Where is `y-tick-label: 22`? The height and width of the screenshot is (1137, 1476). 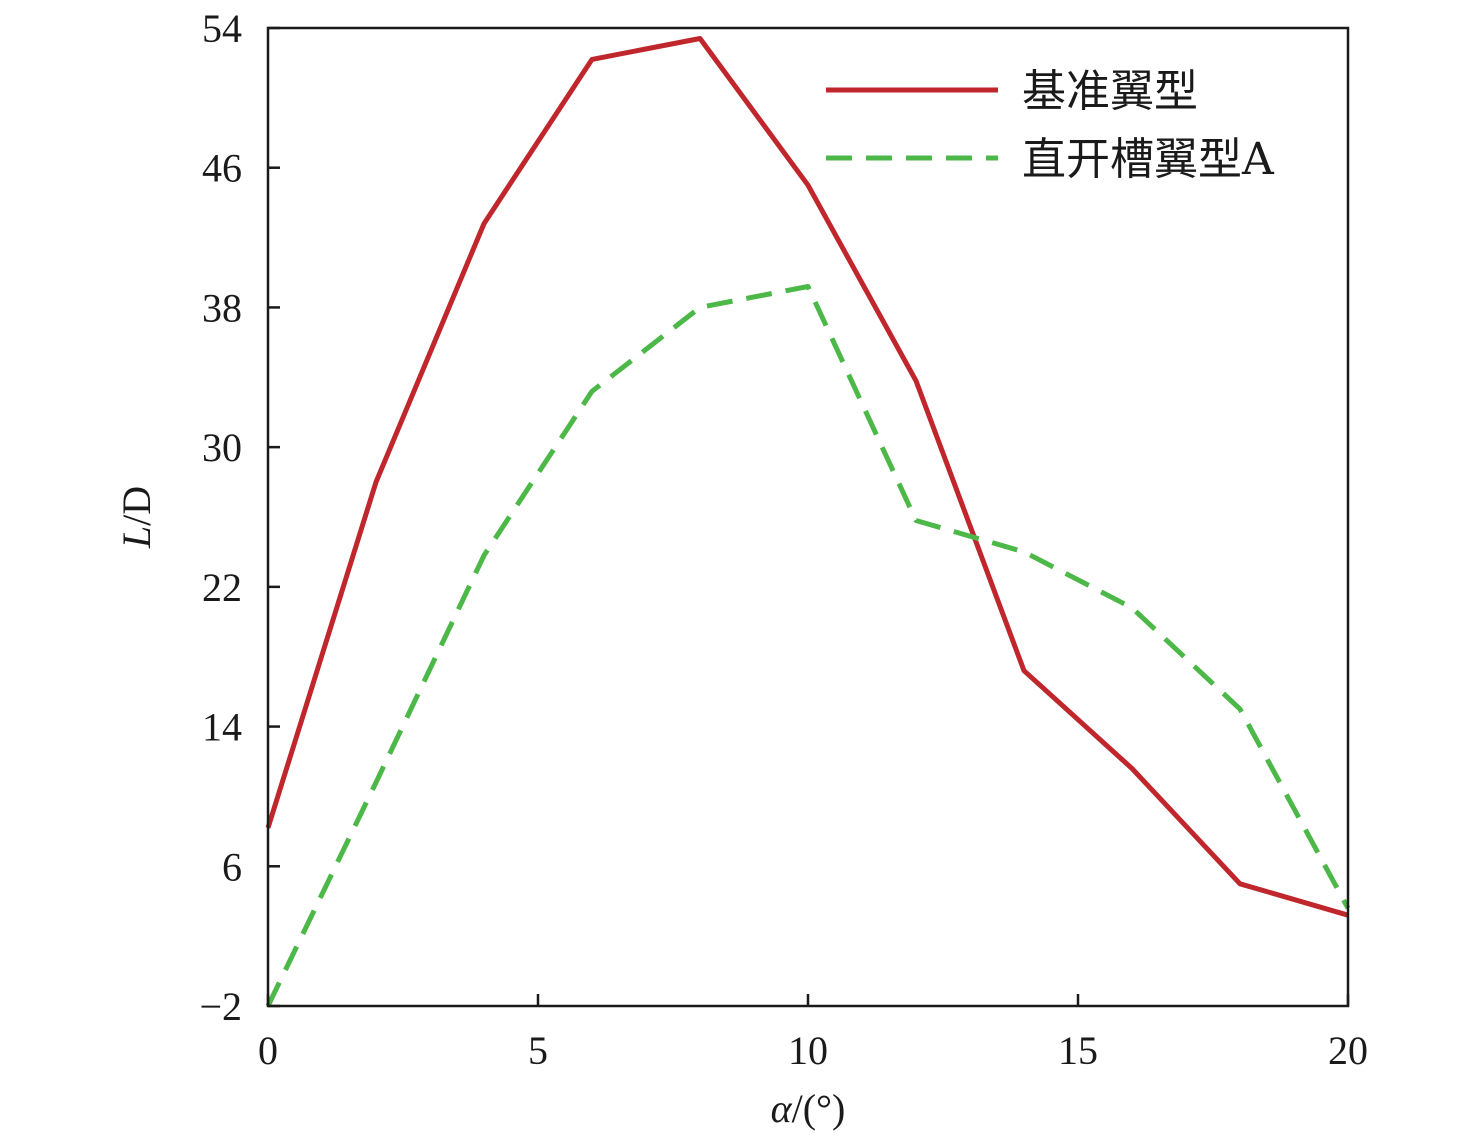
y-tick-label: 22 is located at coordinates (222, 587).